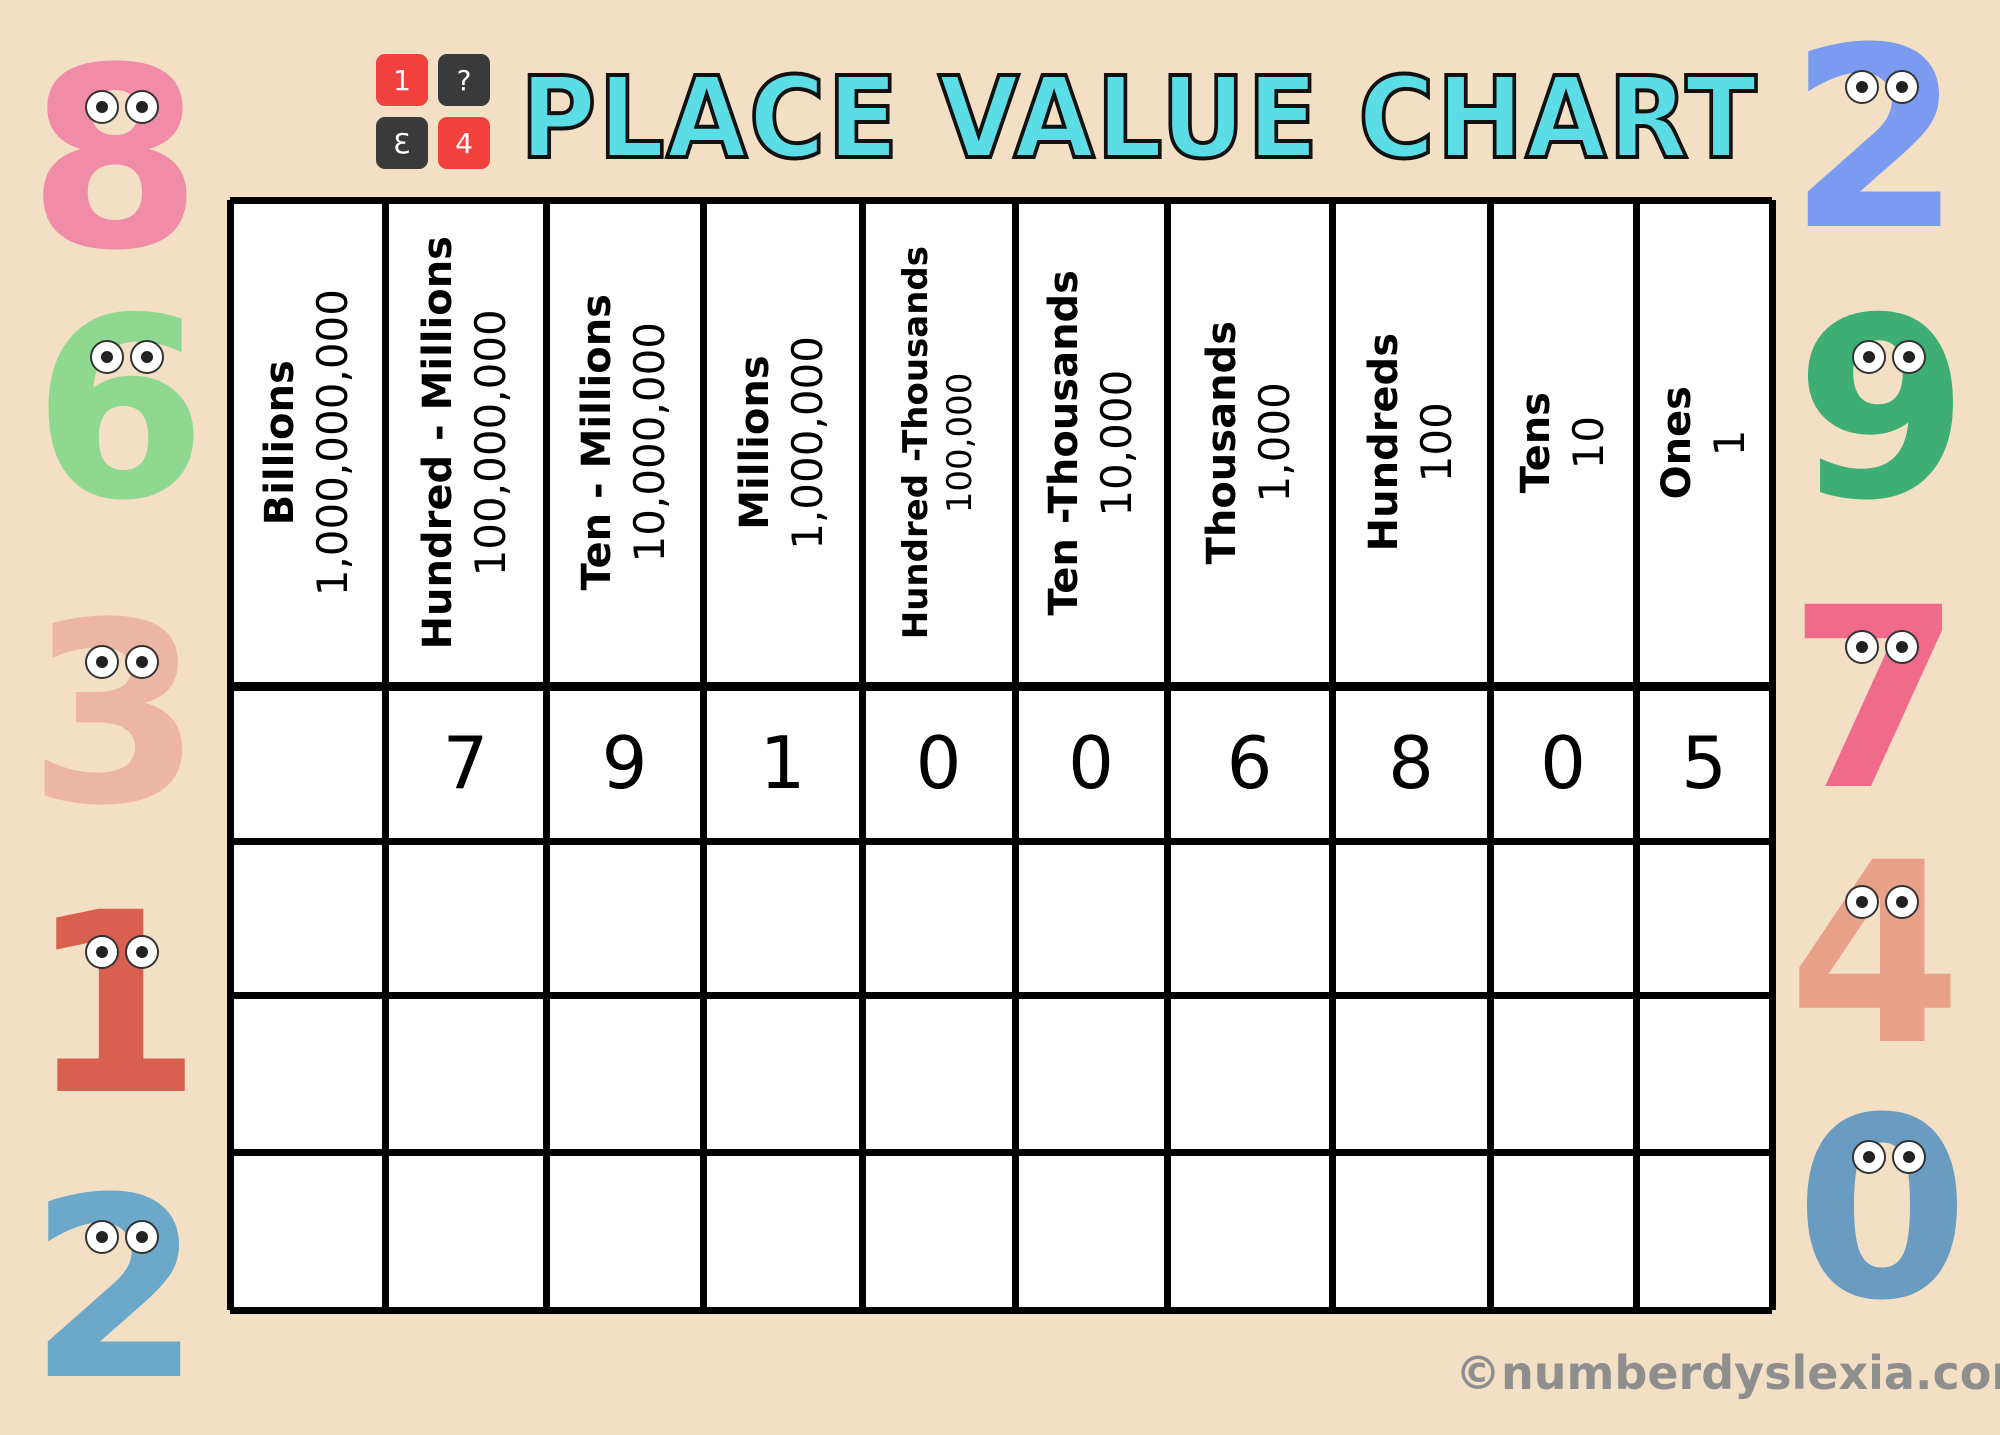 The image size is (2000, 1435). What do you see at coordinates (465, 763) in the screenshot?
I see `digit-cell: 7` at bounding box center [465, 763].